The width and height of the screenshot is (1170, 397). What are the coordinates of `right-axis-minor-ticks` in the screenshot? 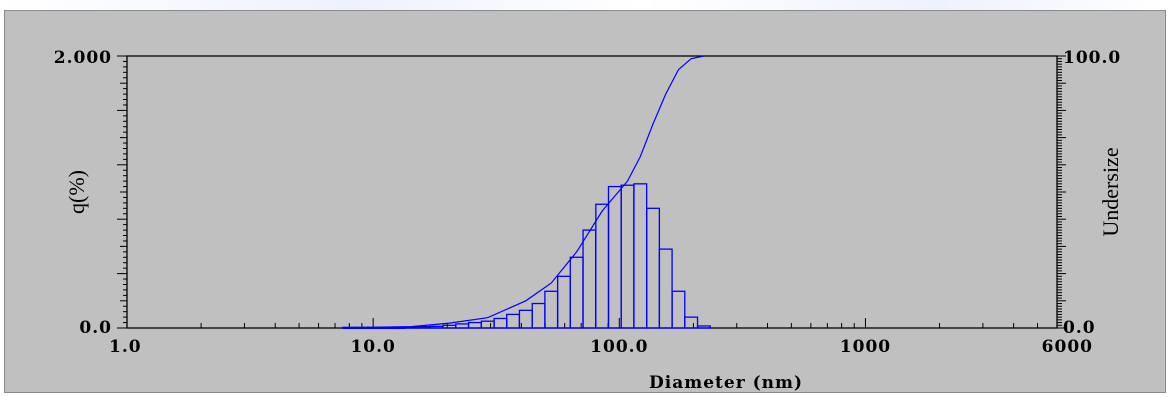 It's located at (1061, 192).